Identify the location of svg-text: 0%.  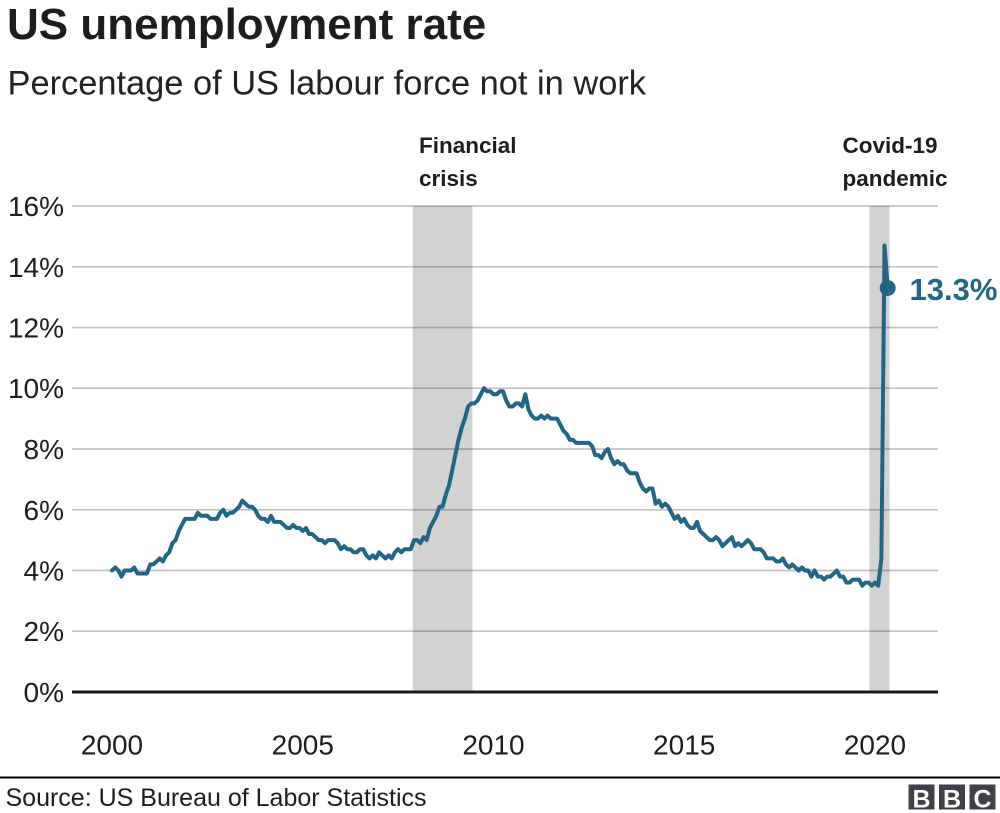
(44, 692).